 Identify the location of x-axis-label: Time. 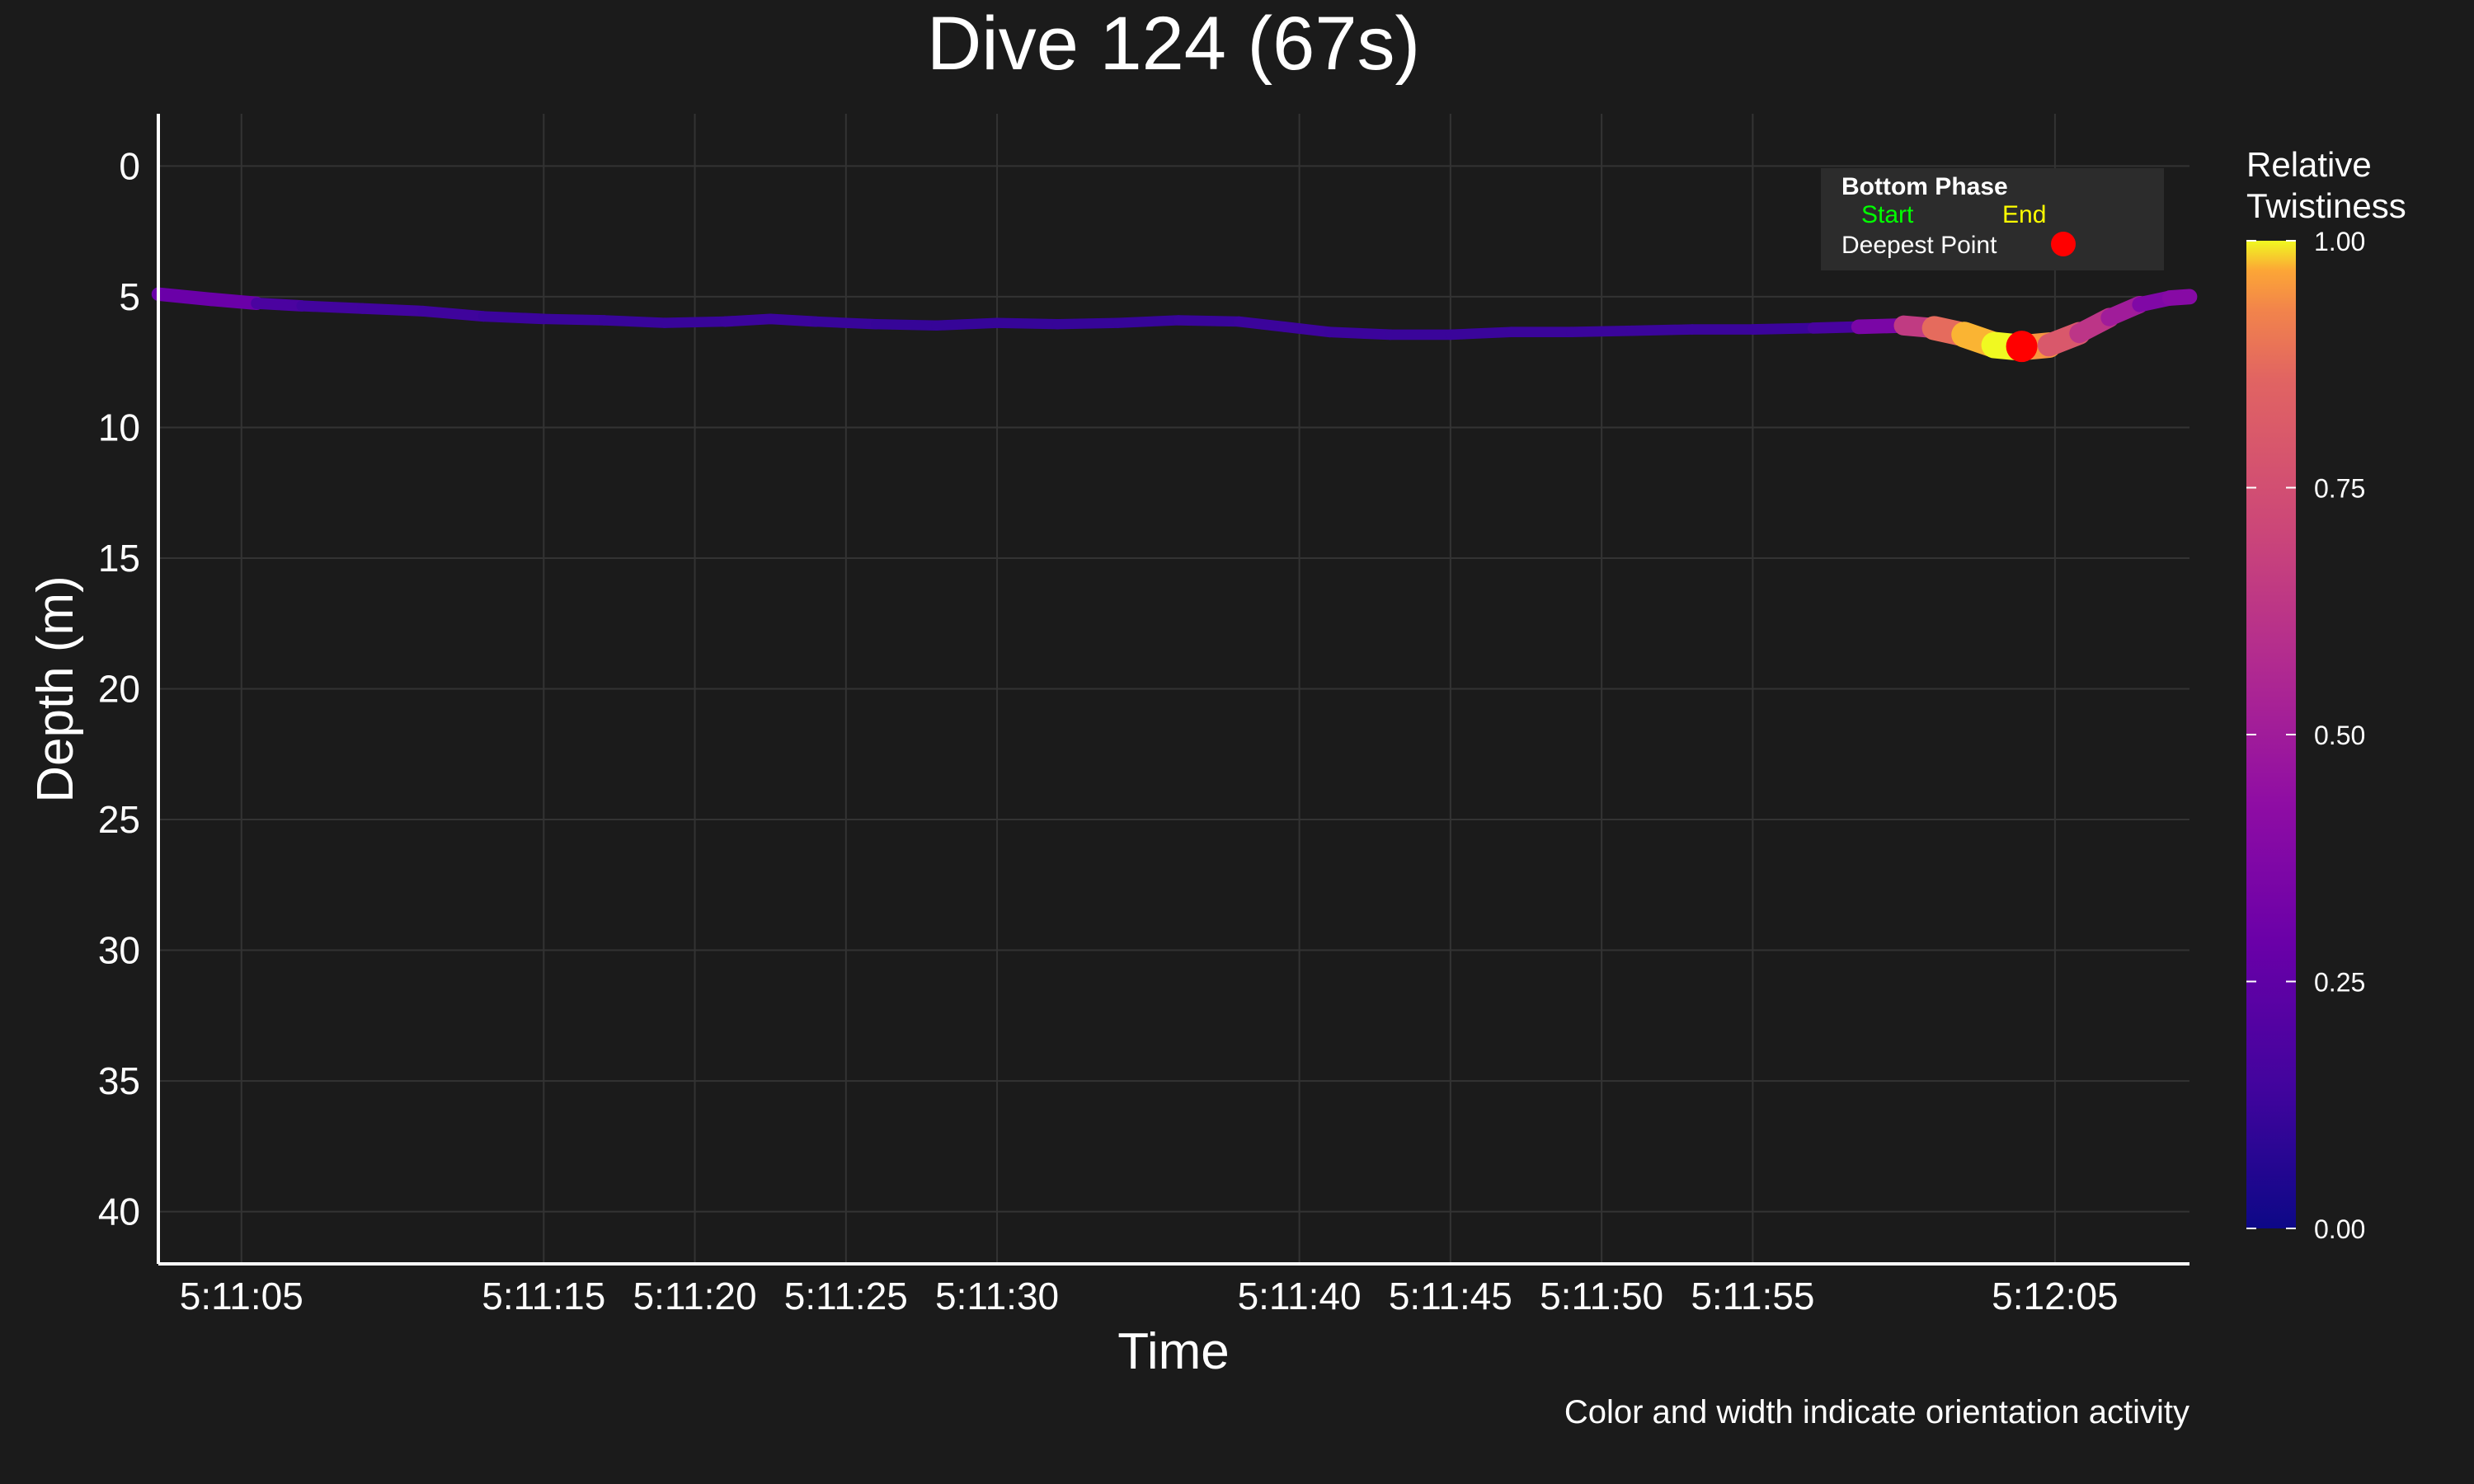
(1173, 1351).